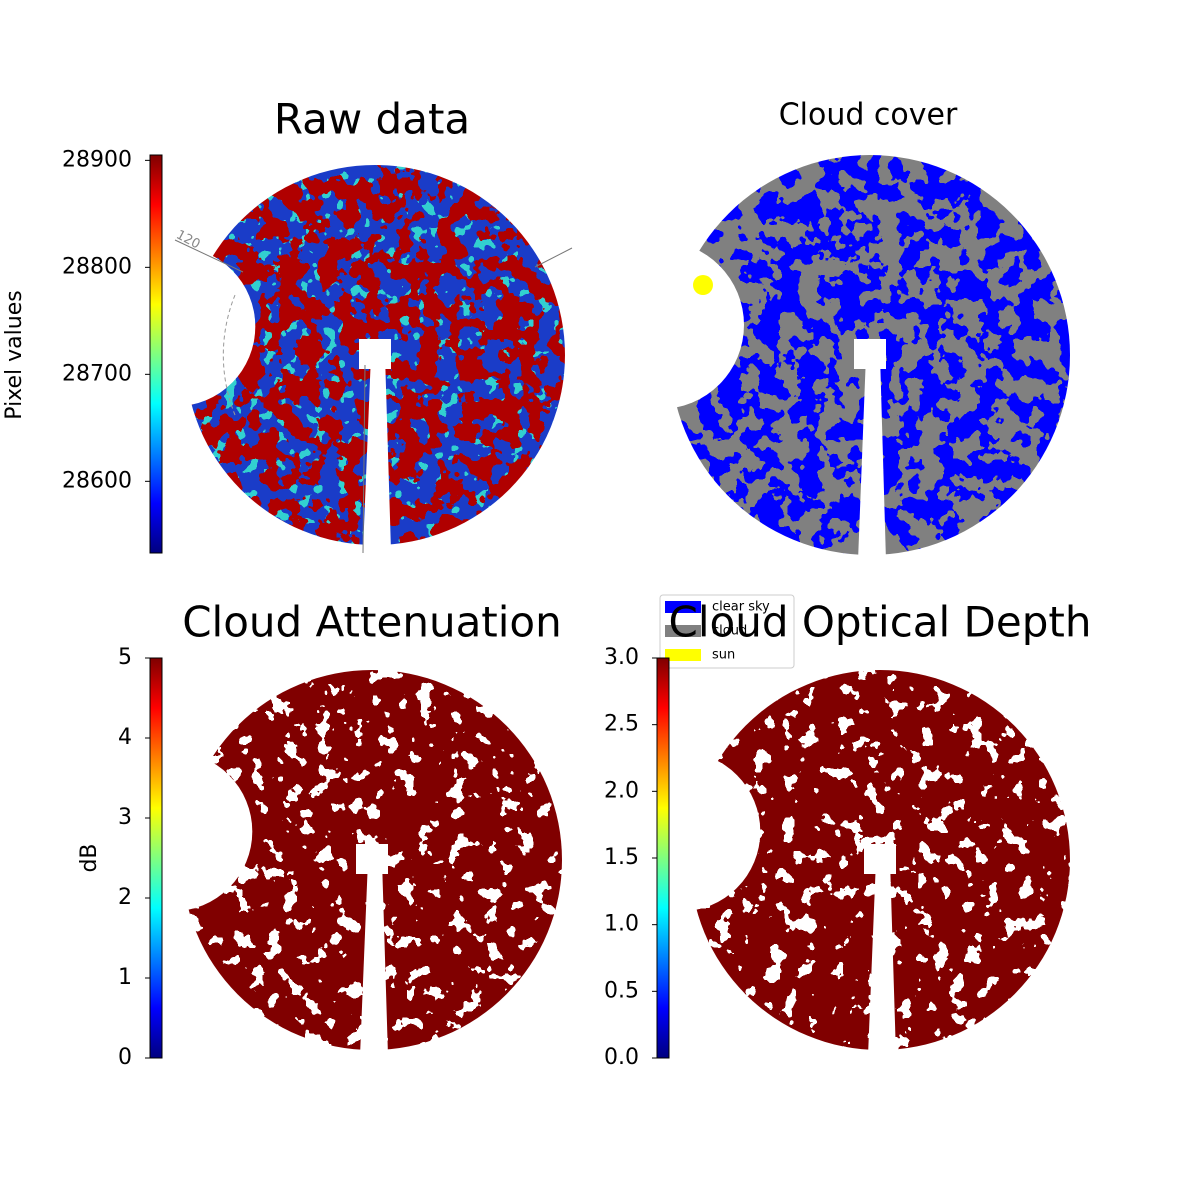 This screenshot has width=1200, height=1200. What do you see at coordinates (97, 159) in the screenshot?
I see `colorbar-tick-label: 28900` at bounding box center [97, 159].